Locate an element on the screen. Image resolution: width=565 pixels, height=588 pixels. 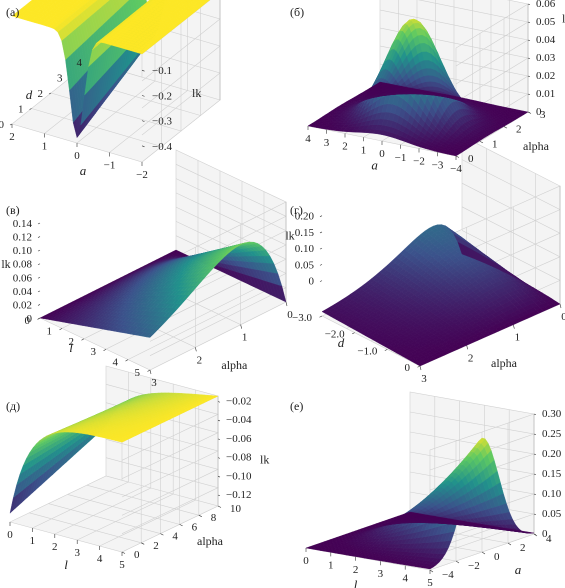
axes-box-a is located at coordinates (116, 81).